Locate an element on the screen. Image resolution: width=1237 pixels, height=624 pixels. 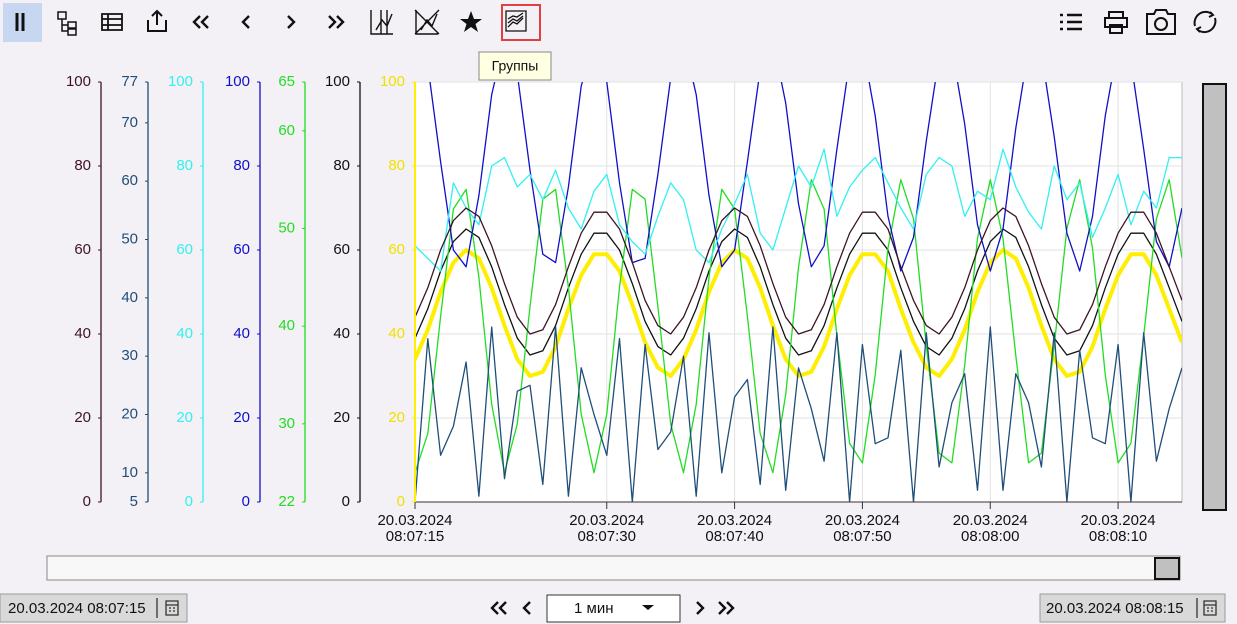
x-tick-label: 20.03.2024 08:07:30 is located at coordinates (607, 528).